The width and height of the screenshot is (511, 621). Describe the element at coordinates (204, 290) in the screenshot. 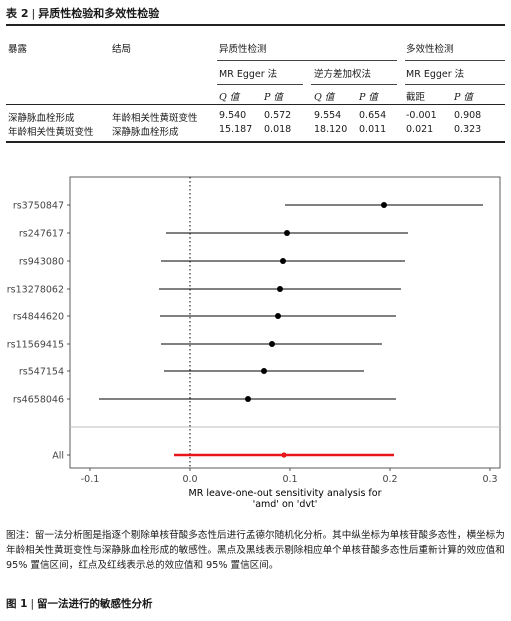

I see `snp-estimate: rs13278062` at that location.